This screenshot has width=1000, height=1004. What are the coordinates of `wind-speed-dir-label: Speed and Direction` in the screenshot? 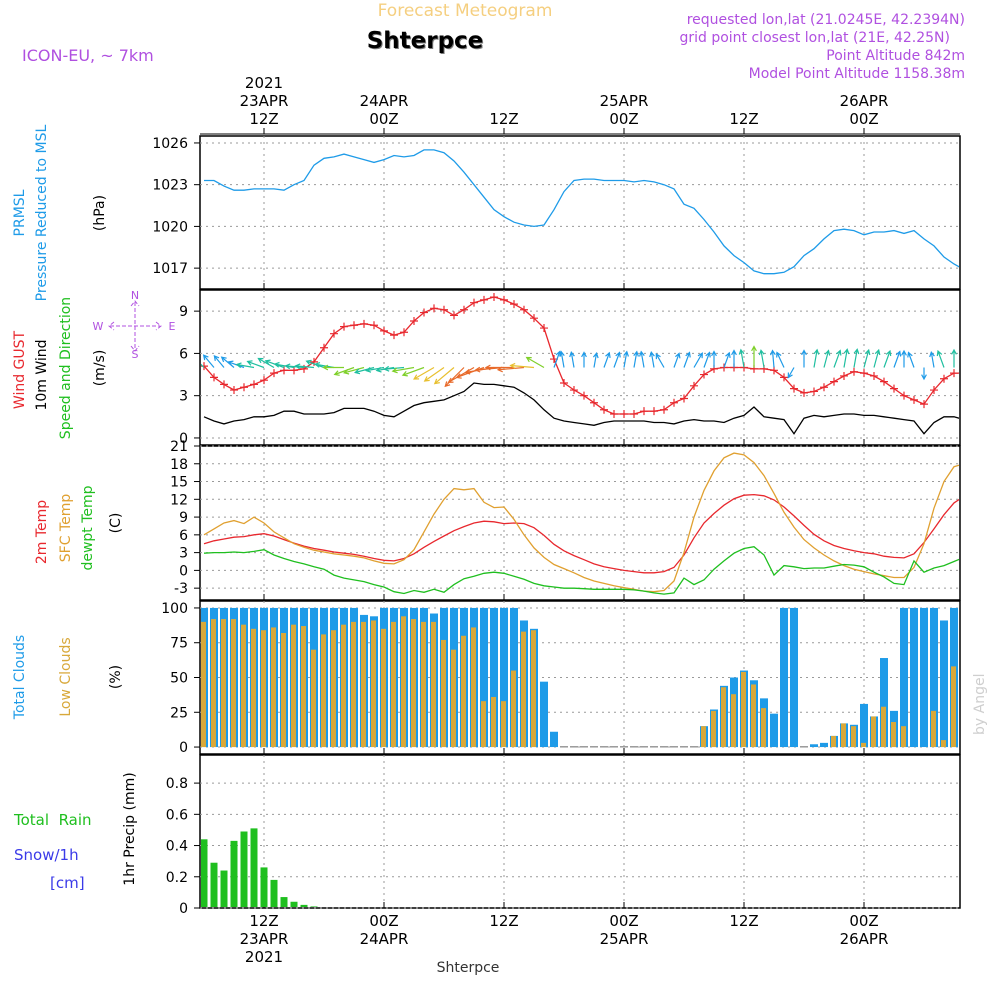 It's located at (66, 368).